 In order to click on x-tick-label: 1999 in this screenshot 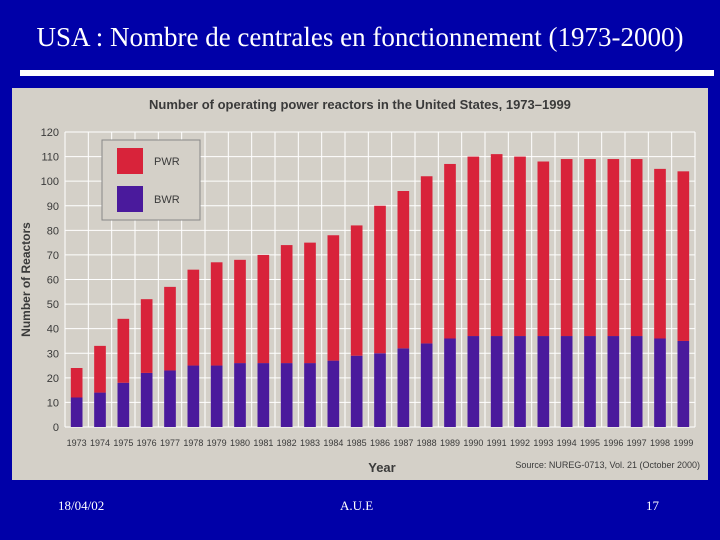, I will do `click(683, 443)`.